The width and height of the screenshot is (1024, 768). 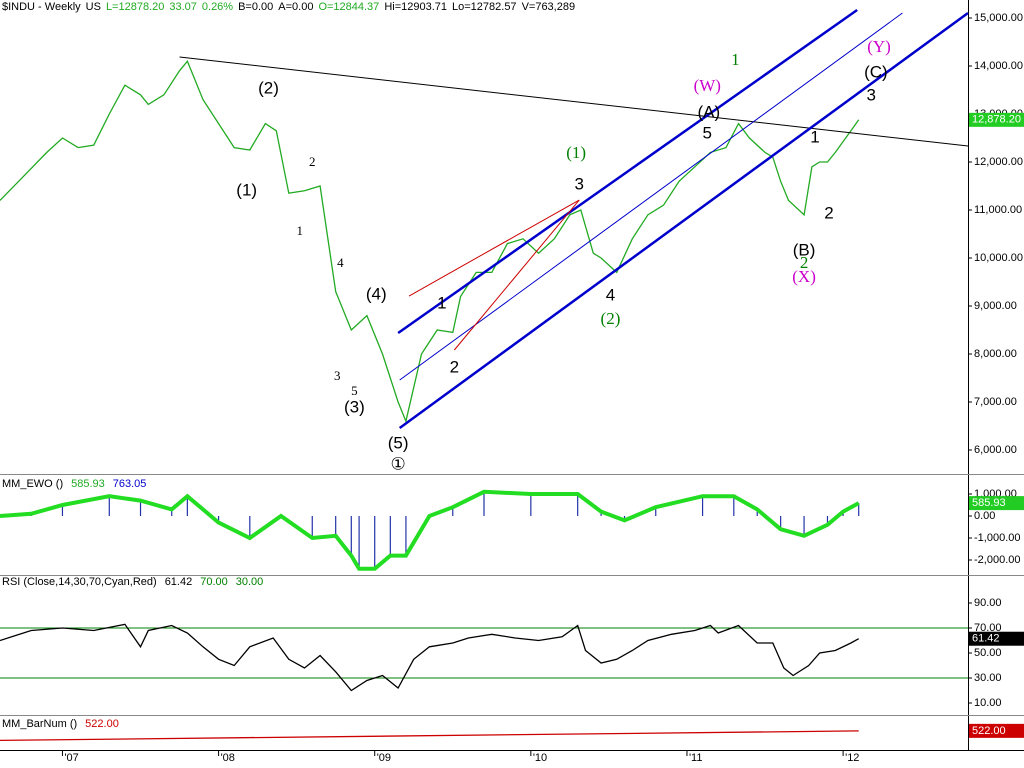 What do you see at coordinates (354, 406) in the screenshot?
I see `wave-label: (3)` at bounding box center [354, 406].